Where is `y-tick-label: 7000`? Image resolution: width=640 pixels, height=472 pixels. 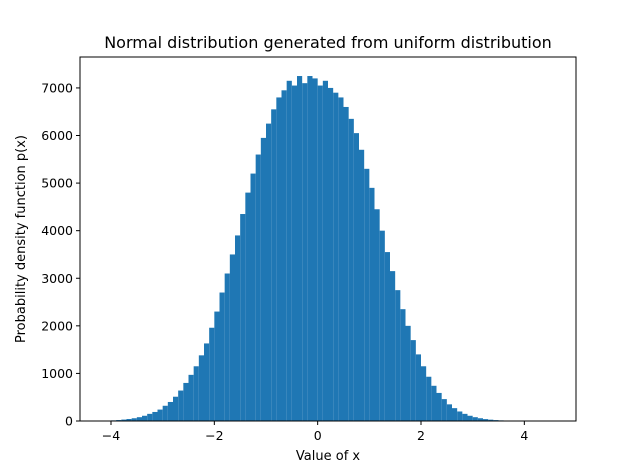 y-tick-label: 7000 is located at coordinates (57, 87).